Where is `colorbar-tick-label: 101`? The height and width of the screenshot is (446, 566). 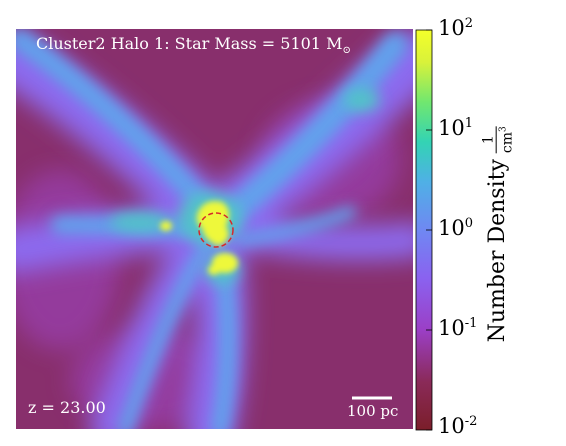 colorbar-tick-label: 101 is located at coordinates (456, 128).